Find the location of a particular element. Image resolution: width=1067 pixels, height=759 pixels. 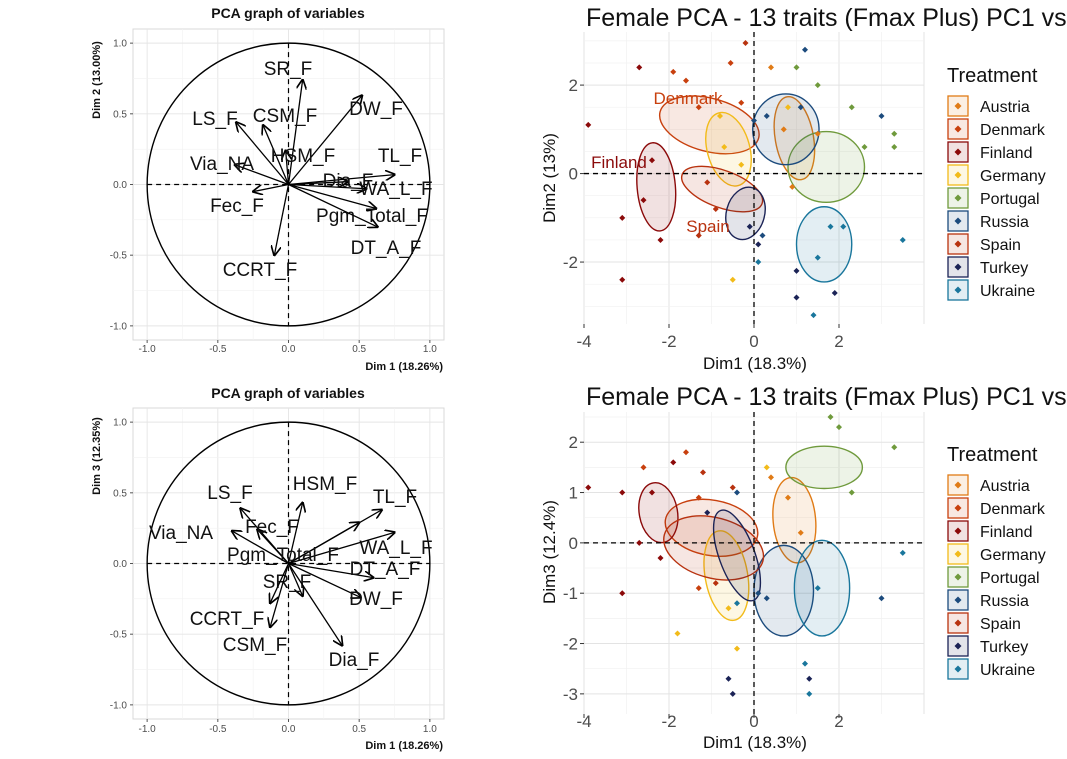

variable-label-ls_f: LS_F is located at coordinates (214, 119).